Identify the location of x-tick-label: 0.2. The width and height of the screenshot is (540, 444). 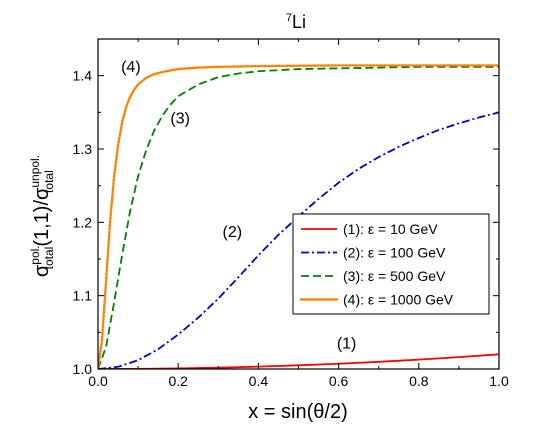
(178, 381).